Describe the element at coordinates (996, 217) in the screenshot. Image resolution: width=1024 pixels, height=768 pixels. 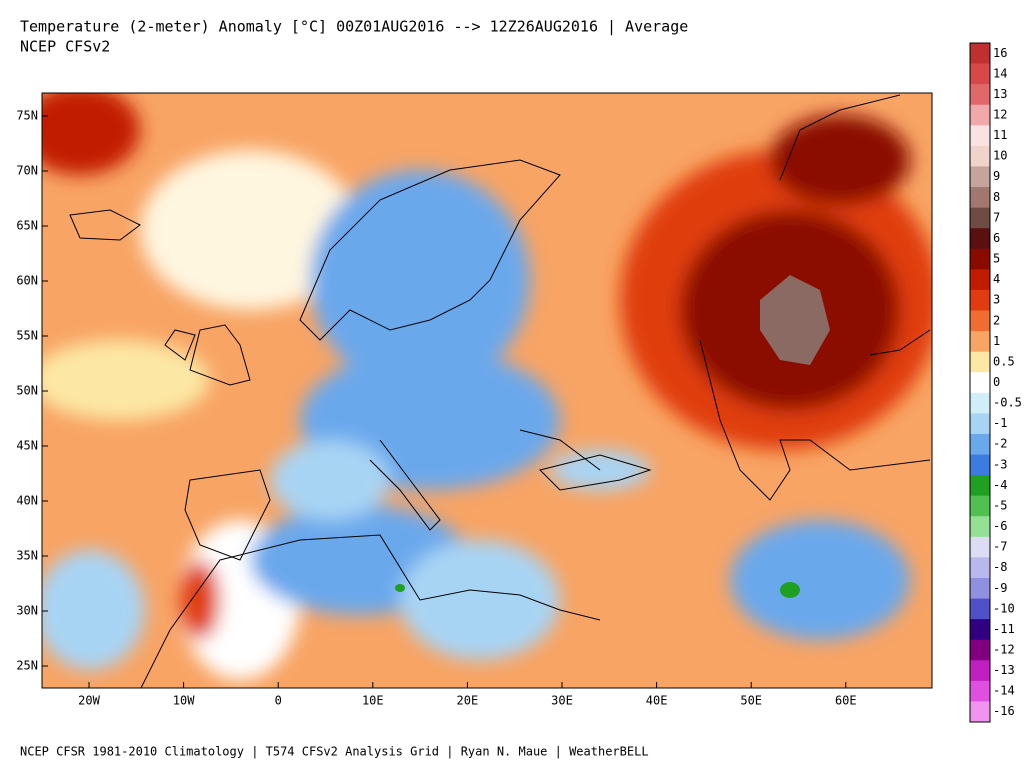
I see `colorbar-label: 7` at that location.